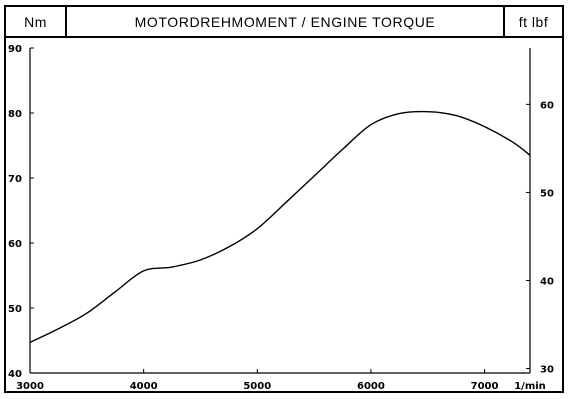 The width and height of the screenshot is (570, 399). I want to click on y-tick-label: 90, so click(15, 49).